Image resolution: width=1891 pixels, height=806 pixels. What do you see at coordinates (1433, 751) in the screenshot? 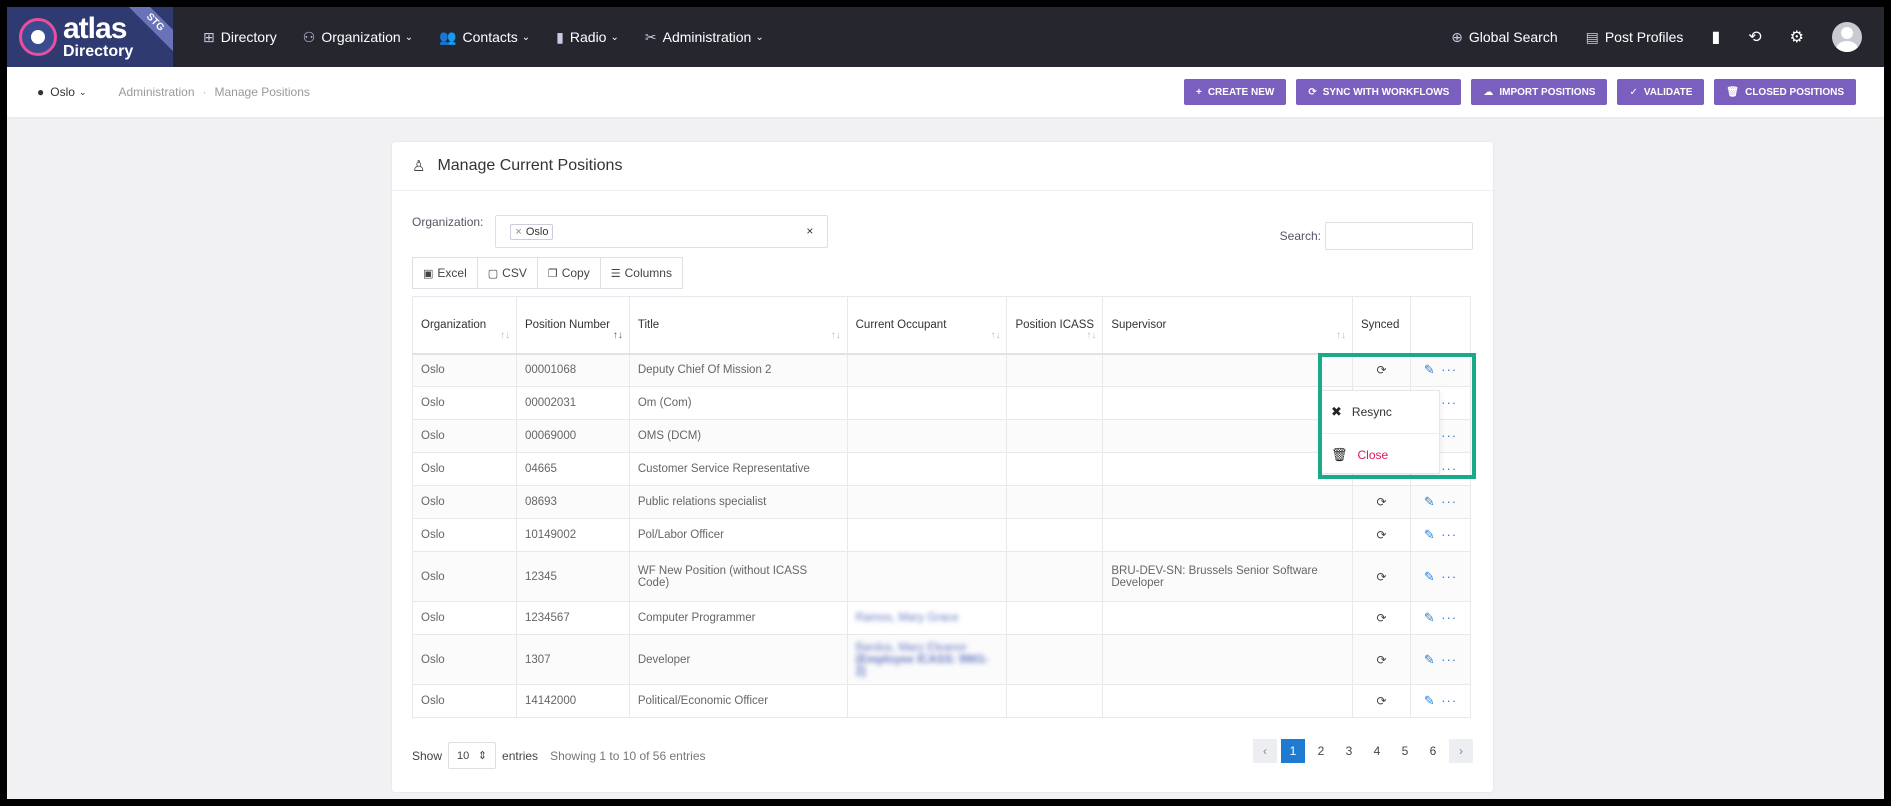
I see `page-6-button: 6` at bounding box center [1433, 751].